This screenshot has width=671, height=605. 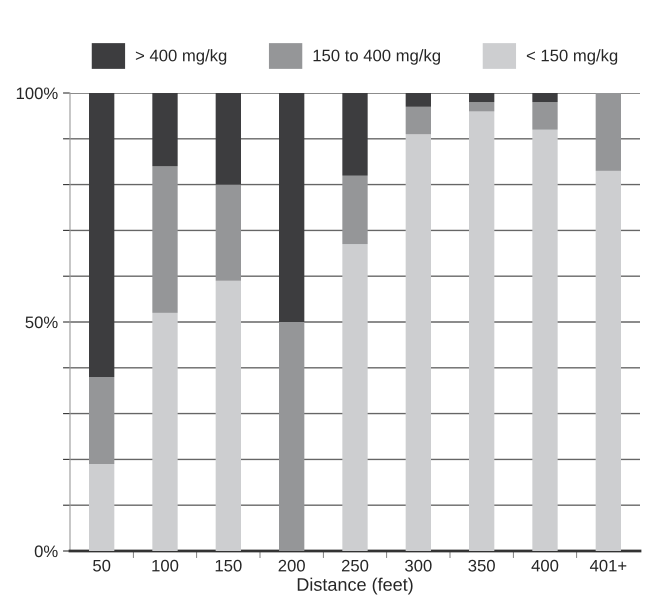 I want to click on y-tick-label: 50%, so click(x=42, y=322).